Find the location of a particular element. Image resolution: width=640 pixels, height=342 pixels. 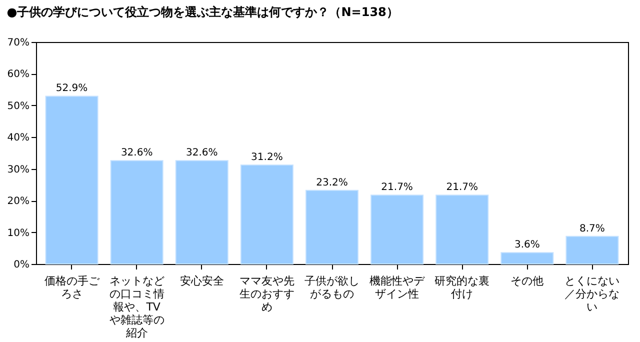

x-tick-label: 機能性やデザイン性 is located at coordinates (398, 287).